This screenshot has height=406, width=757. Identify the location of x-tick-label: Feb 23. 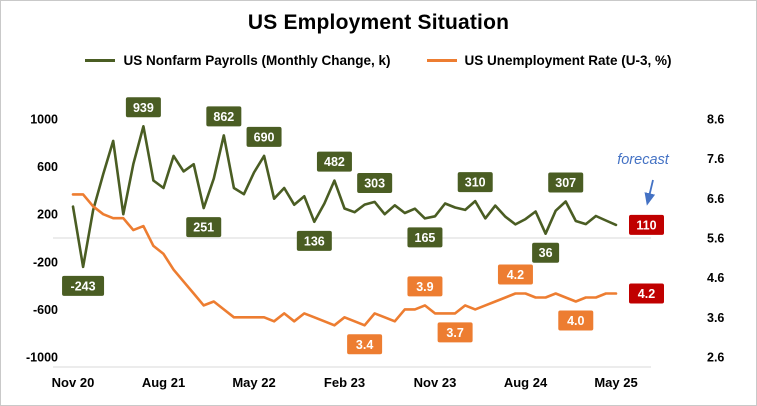
(344, 382).